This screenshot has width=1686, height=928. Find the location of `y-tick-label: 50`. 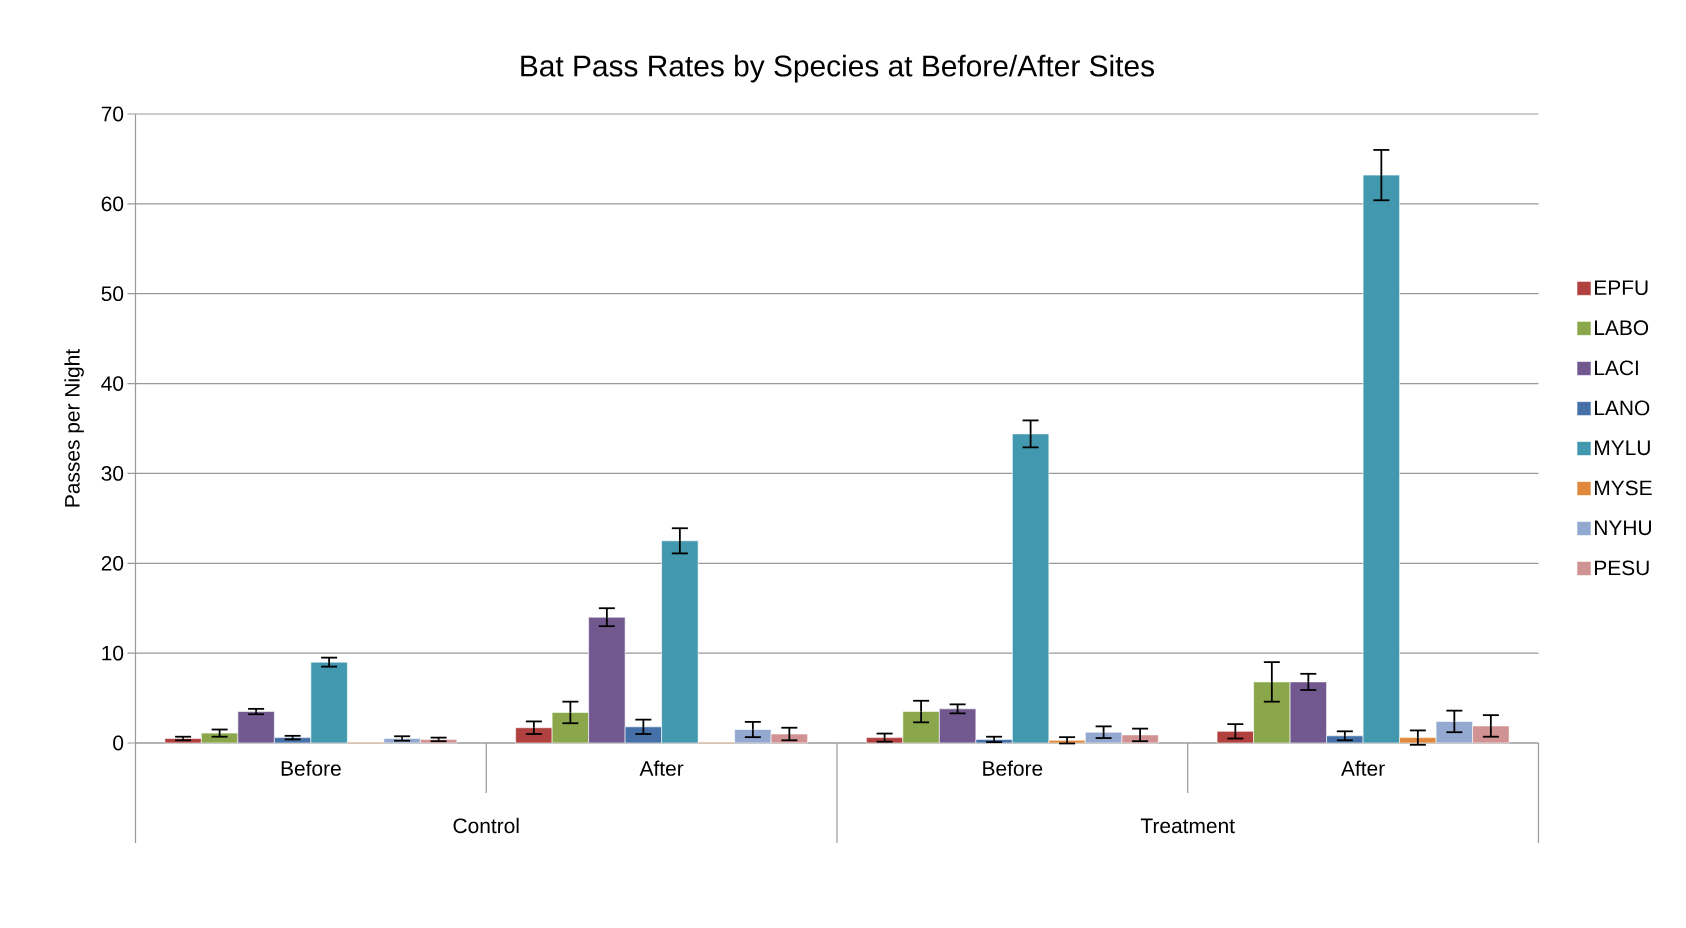

y-tick-label: 50 is located at coordinates (112, 294).